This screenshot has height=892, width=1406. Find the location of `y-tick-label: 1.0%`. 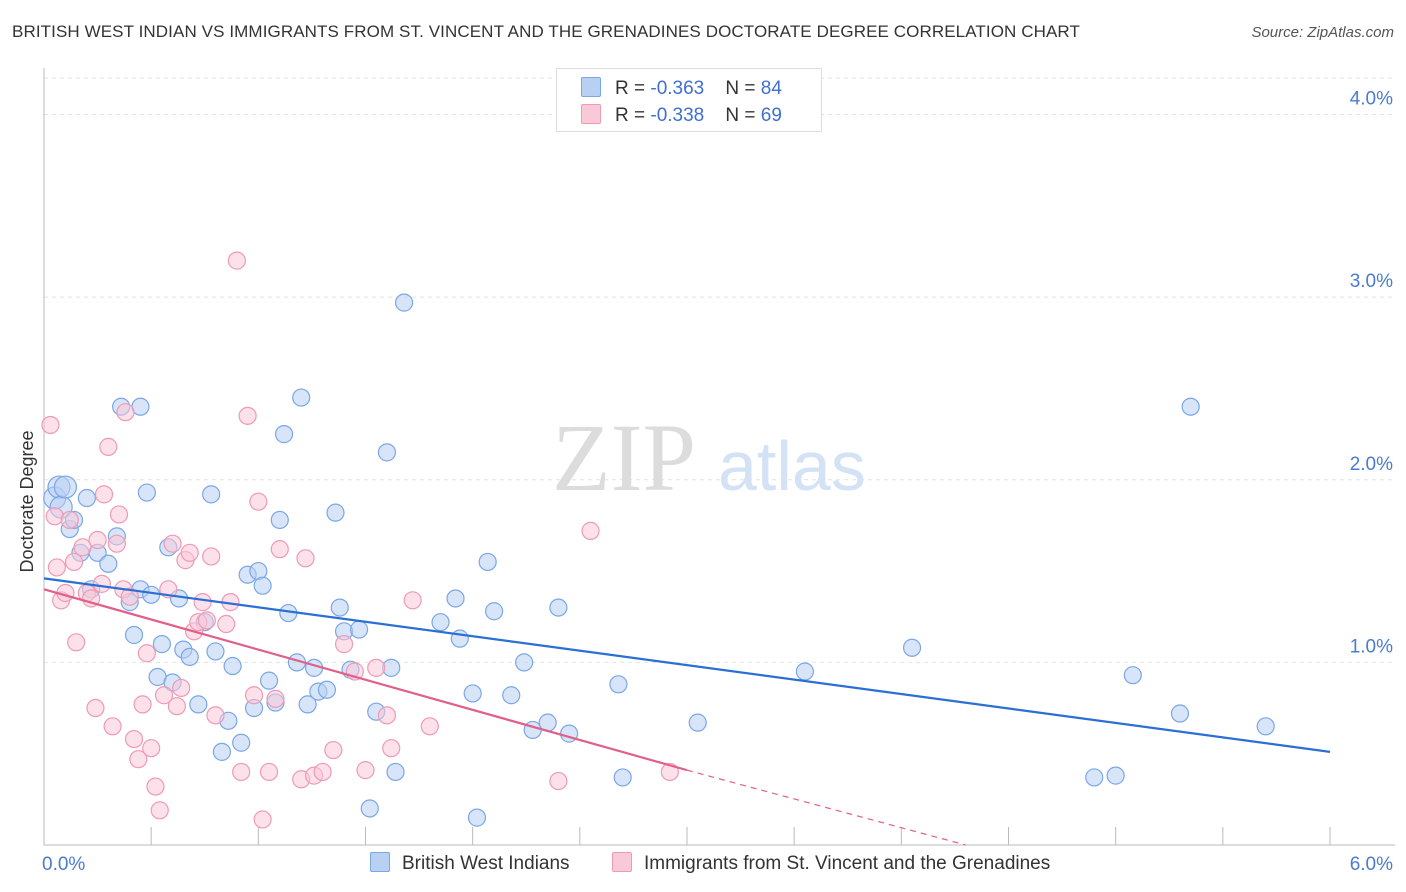

y-tick-label: 1.0% is located at coordinates (1371, 646).